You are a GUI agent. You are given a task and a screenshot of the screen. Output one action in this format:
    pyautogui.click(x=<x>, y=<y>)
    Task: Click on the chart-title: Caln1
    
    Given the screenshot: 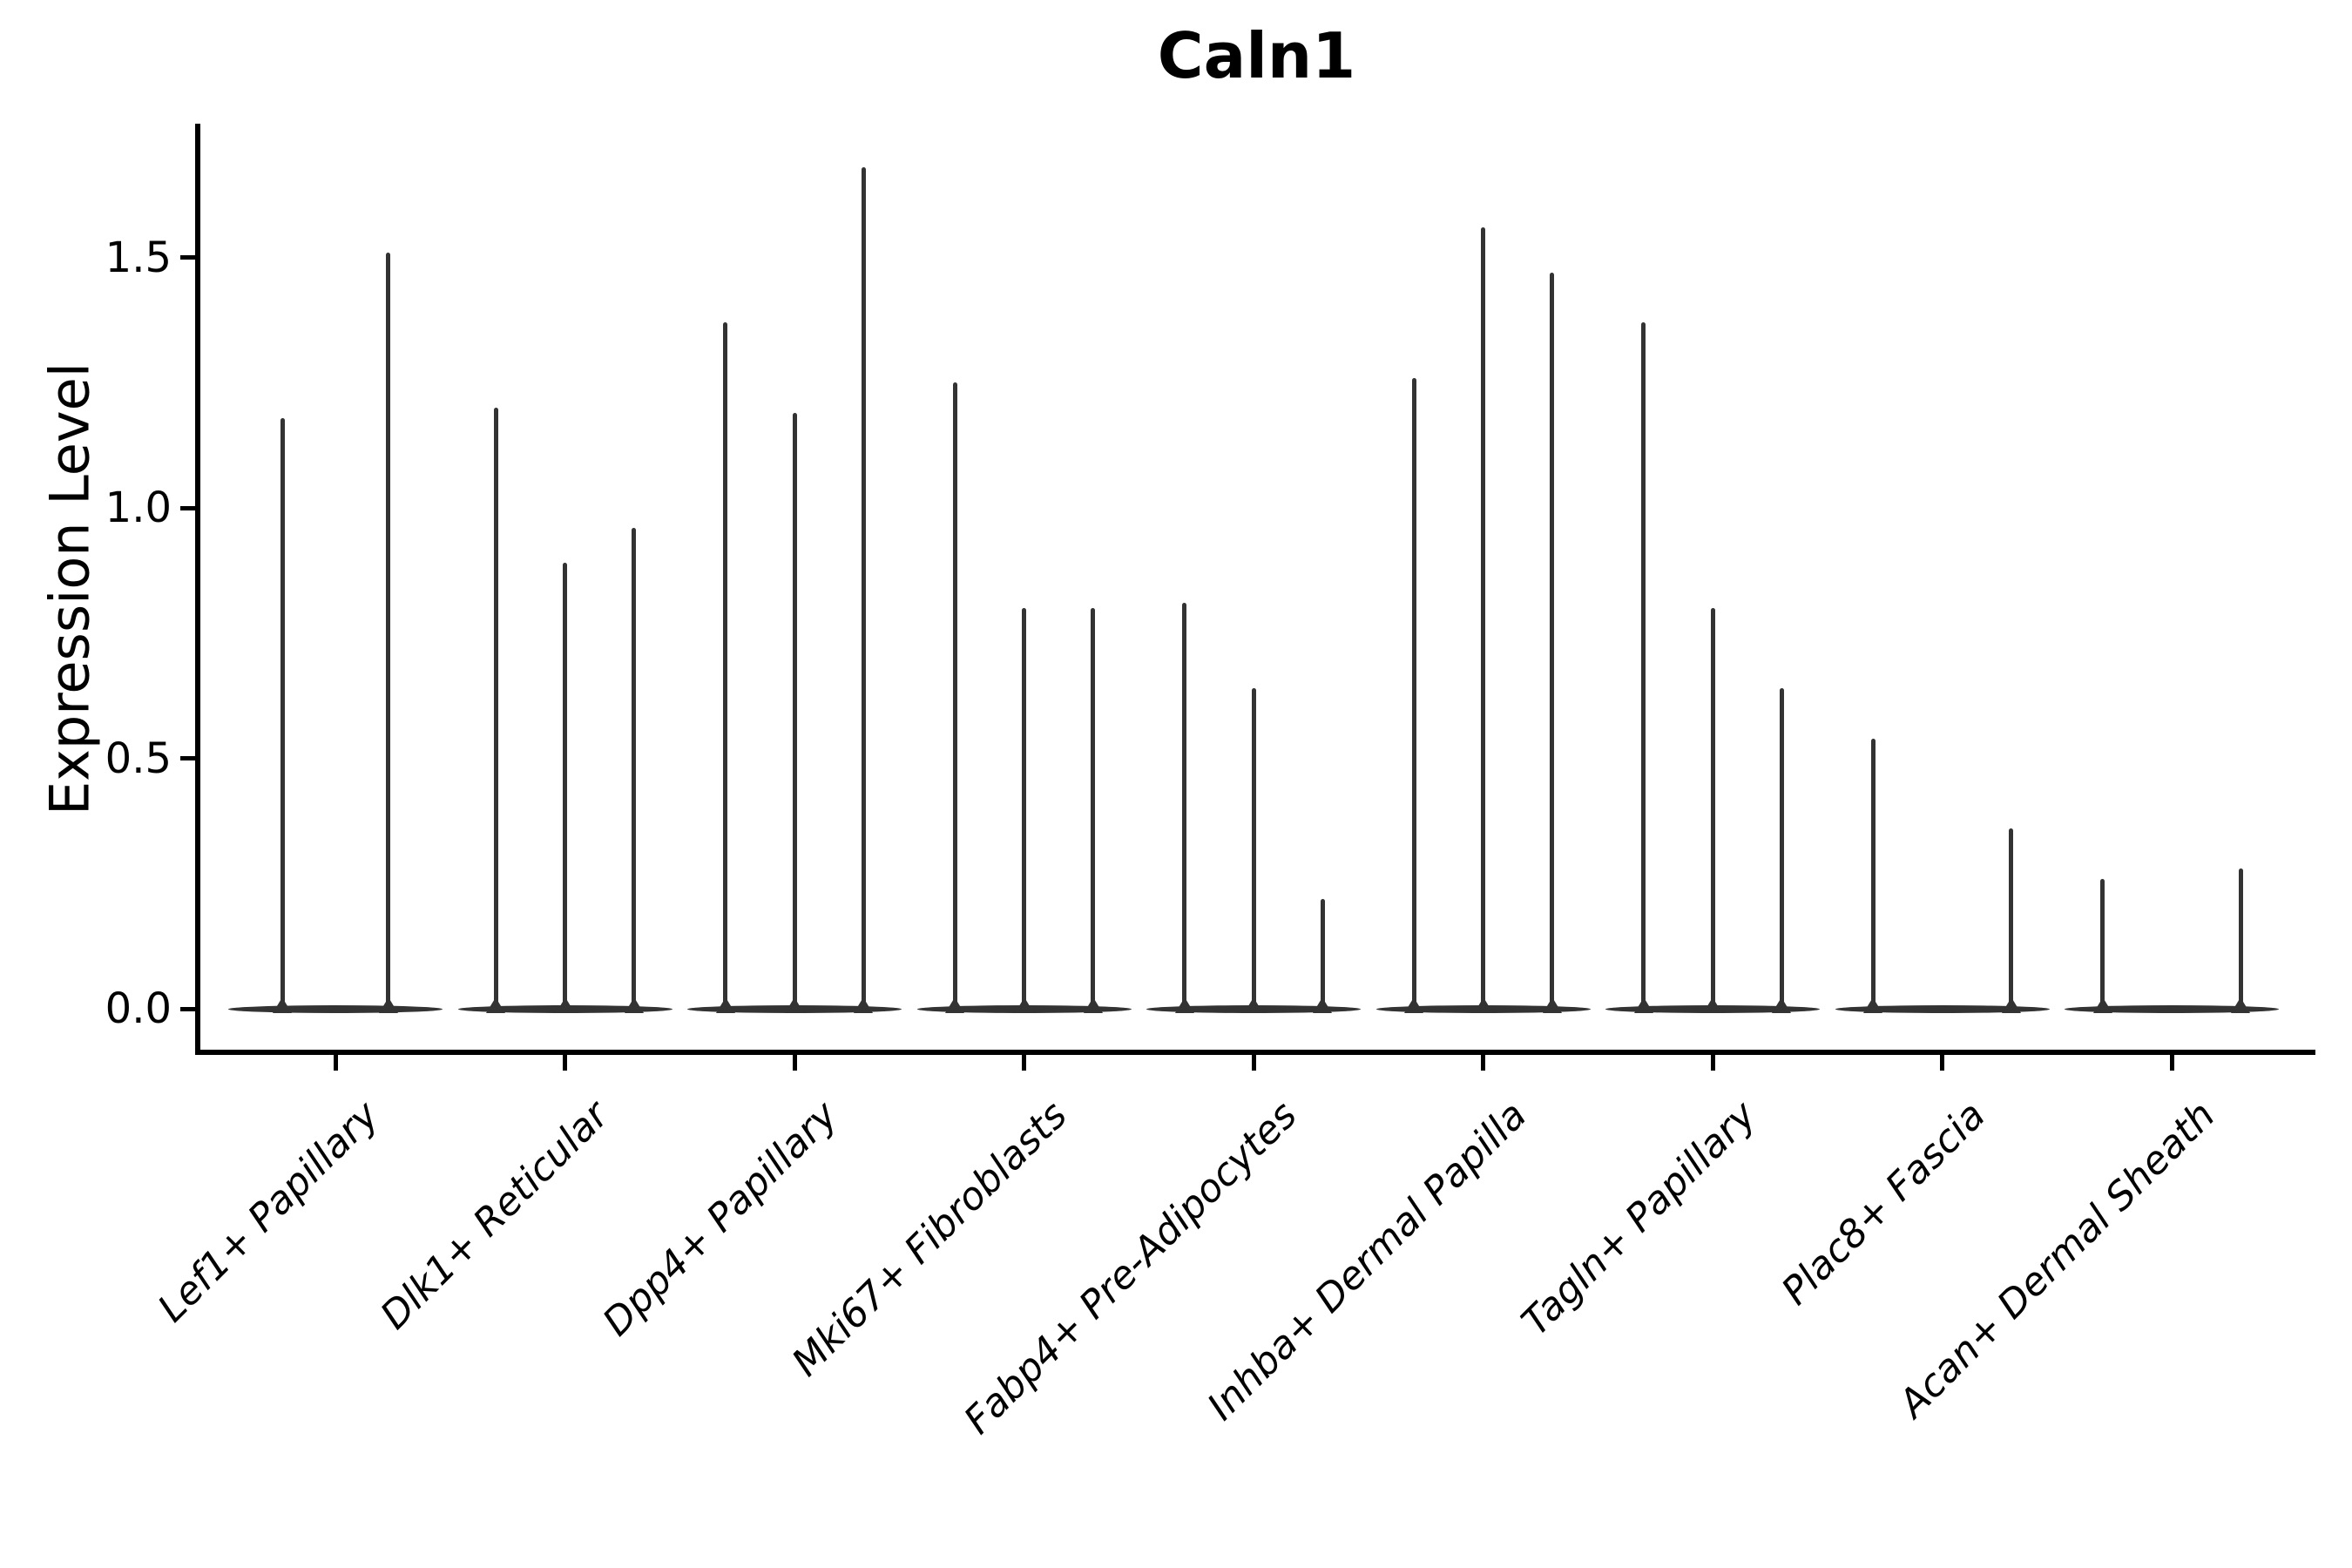 What is the action you would take?
    pyautogui.click(x=1256, y=56)
    